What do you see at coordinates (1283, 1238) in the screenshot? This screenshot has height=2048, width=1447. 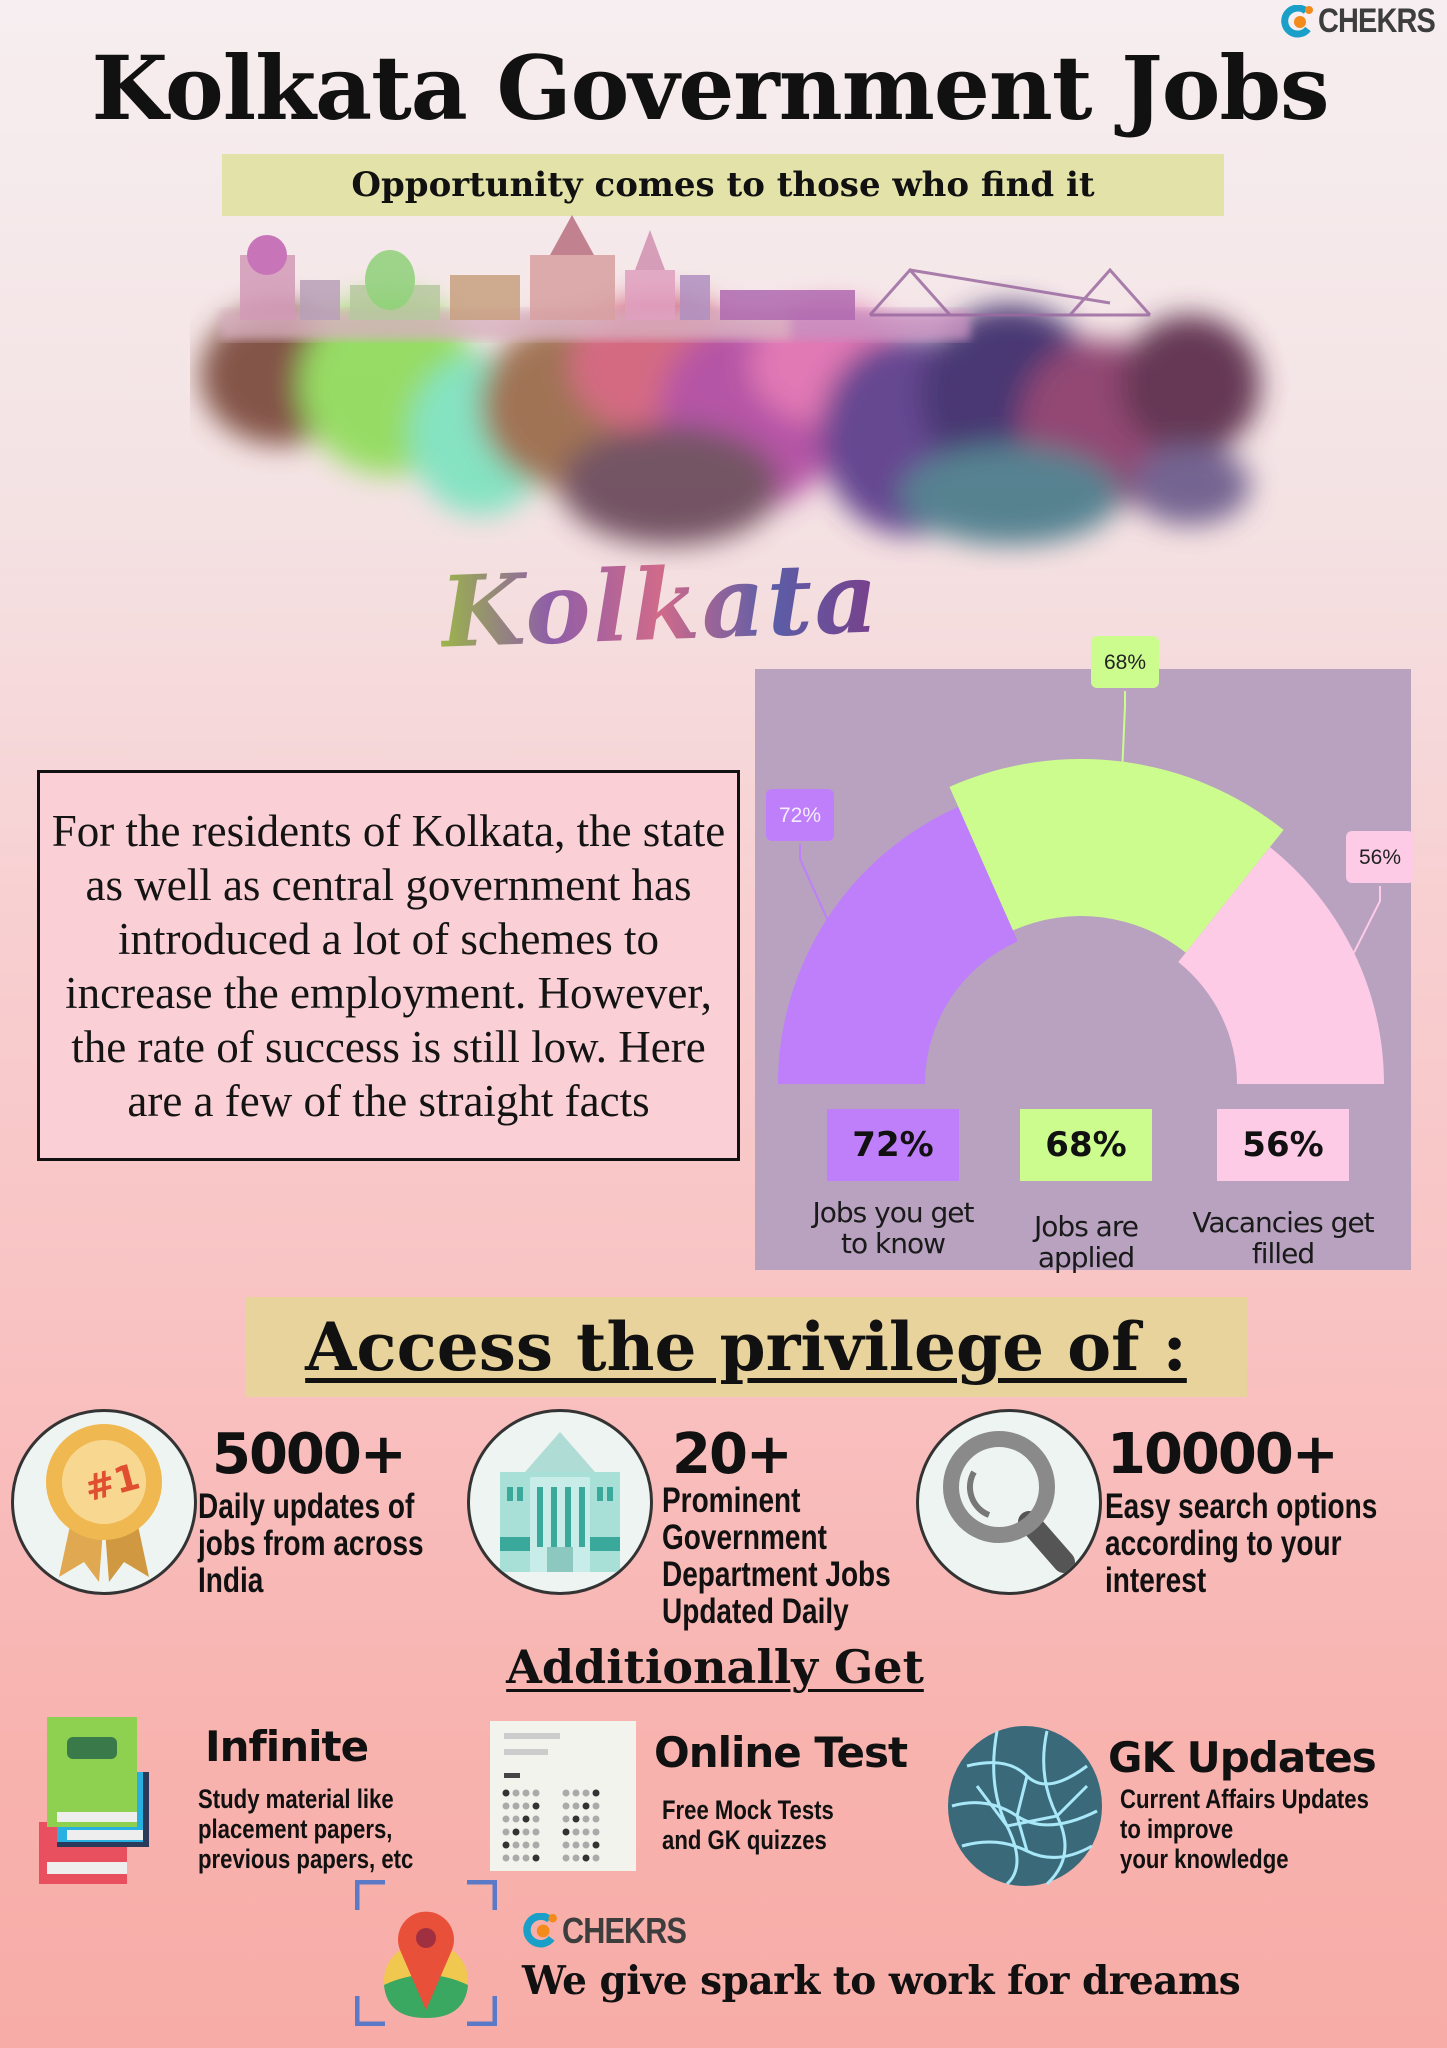 I see `category-label-vacancies-filled: Vacancies get filled` at bounding box center [1283, 1238].